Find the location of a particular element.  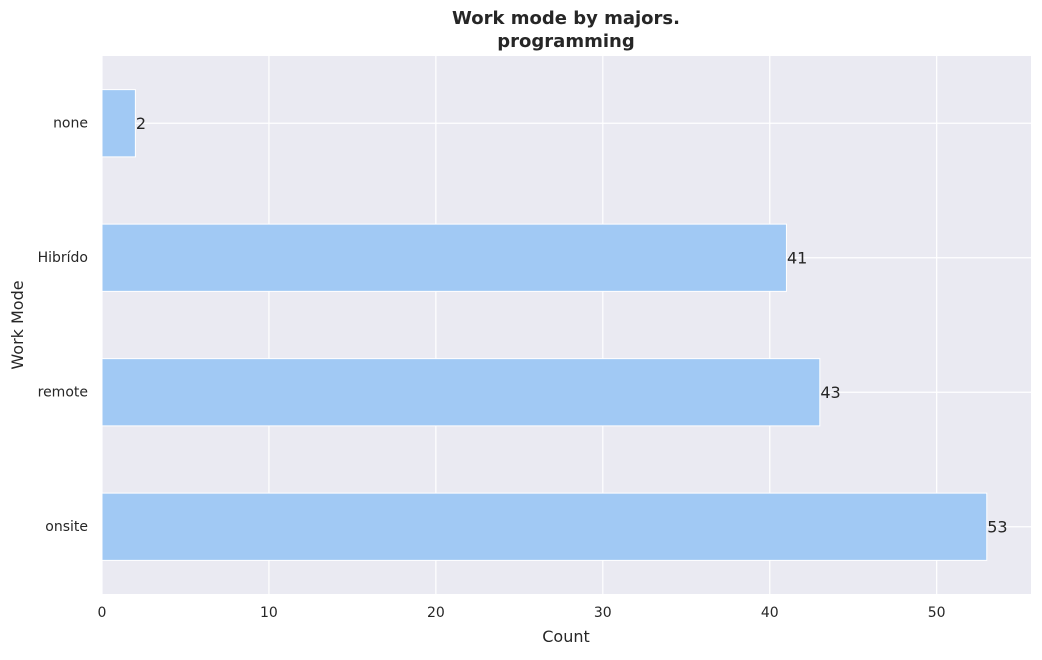

y-tick-labels: none Hibrído remote onsite is located at coordinates (63, 325).